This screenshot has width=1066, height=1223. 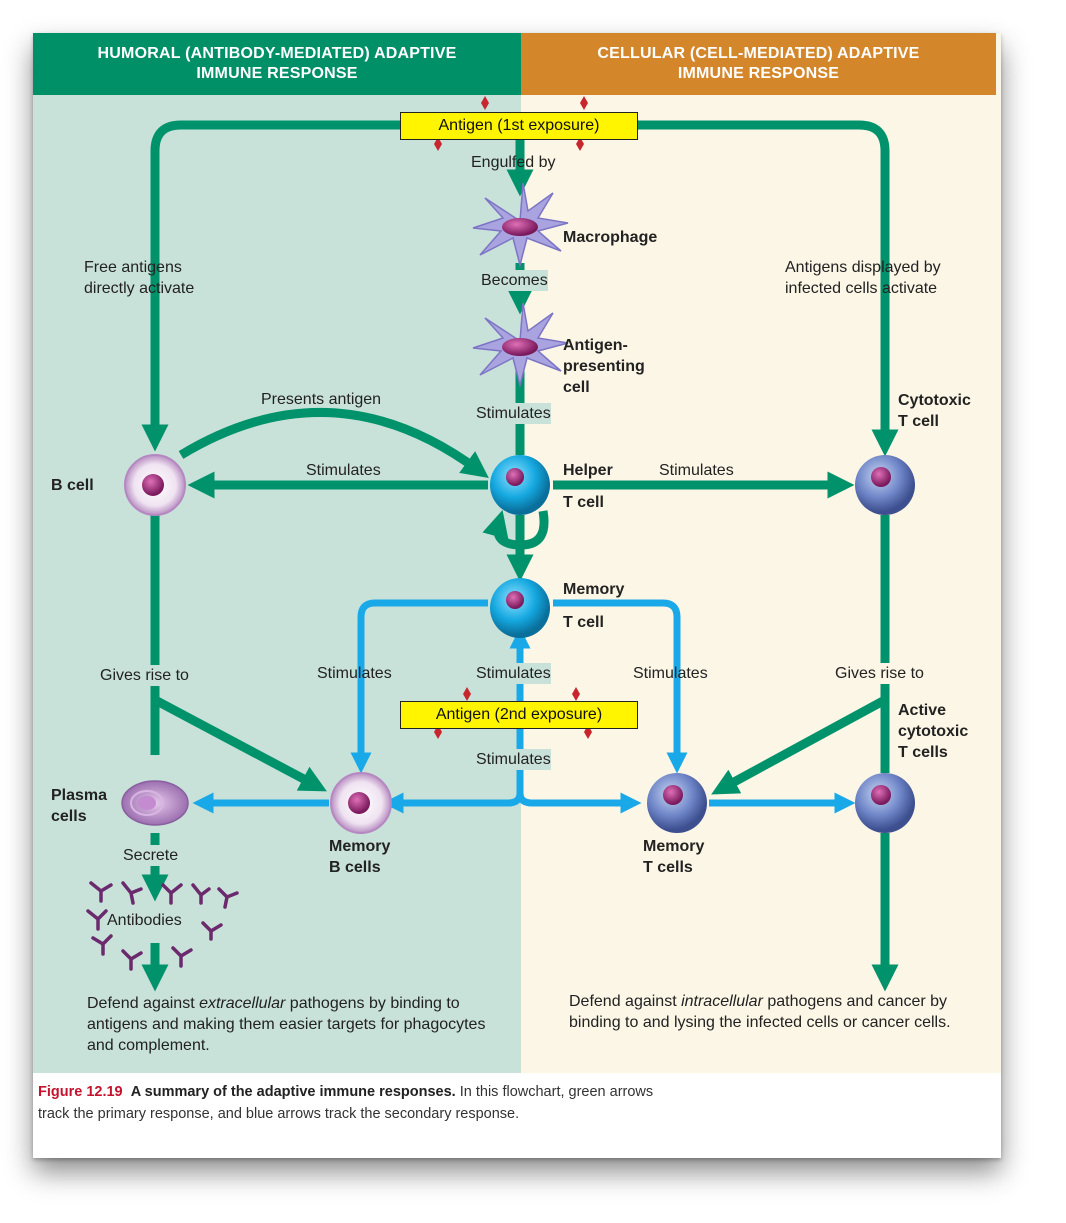 What do you see at coordinates (583, 622) in the screenshot?
I see `label-memory-t-cell: T cell` at bounding box center [583, 622].